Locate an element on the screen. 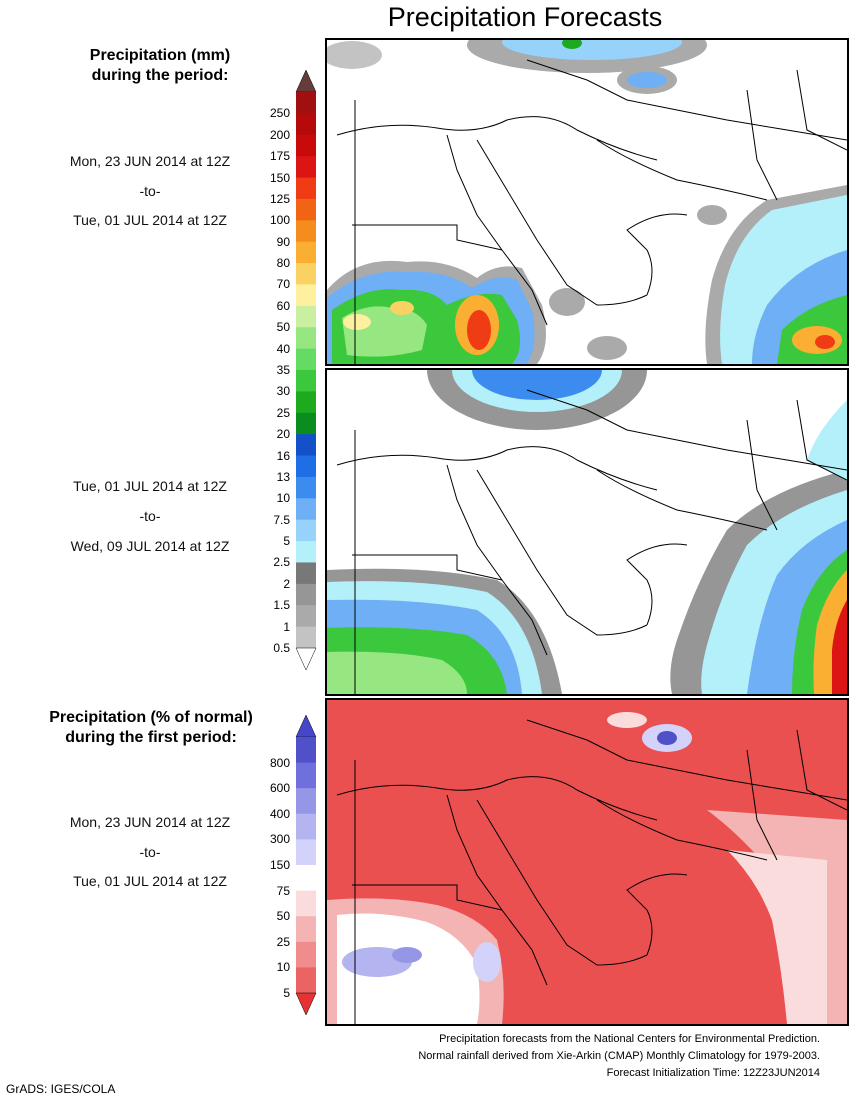 The image size is (850, 1100). grads-credit: GrADS: IGES/COLA is located at coordinates (61, 1089).